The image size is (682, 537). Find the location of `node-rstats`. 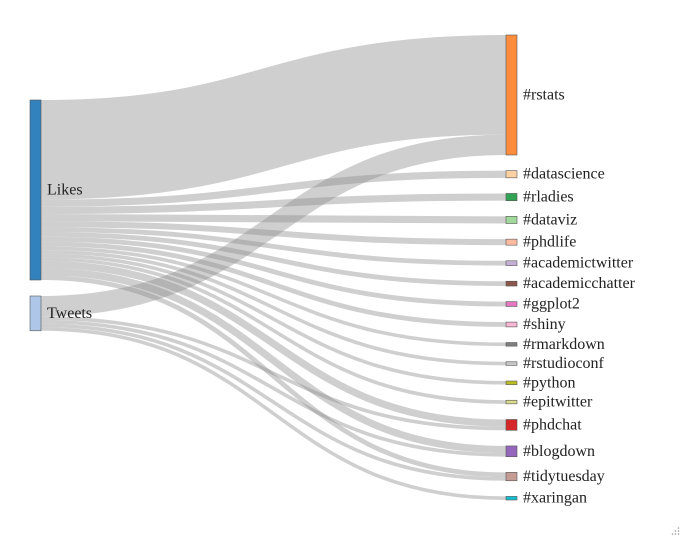

node-rstats is located at coordinates (511, 95).